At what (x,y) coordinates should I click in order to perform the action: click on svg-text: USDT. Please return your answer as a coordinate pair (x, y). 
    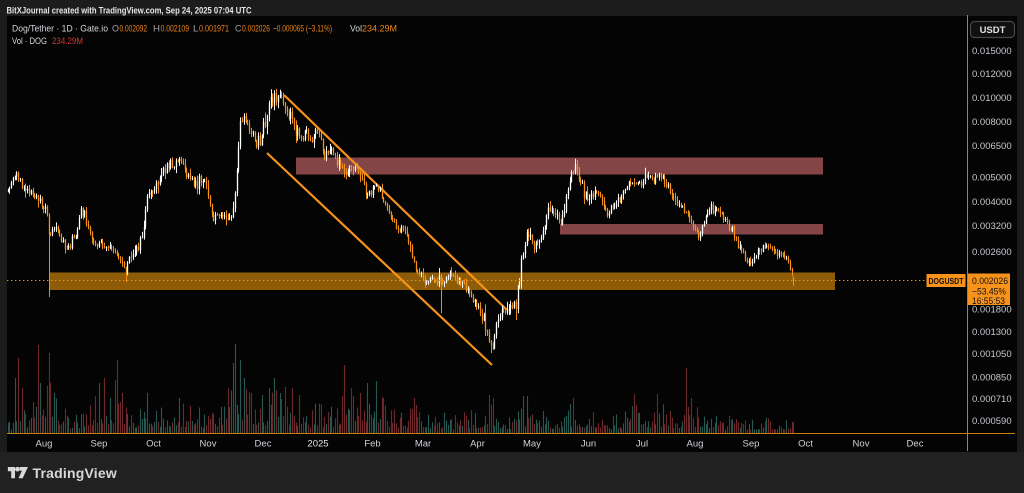
    Looking at the image, I should click on (993, 30).